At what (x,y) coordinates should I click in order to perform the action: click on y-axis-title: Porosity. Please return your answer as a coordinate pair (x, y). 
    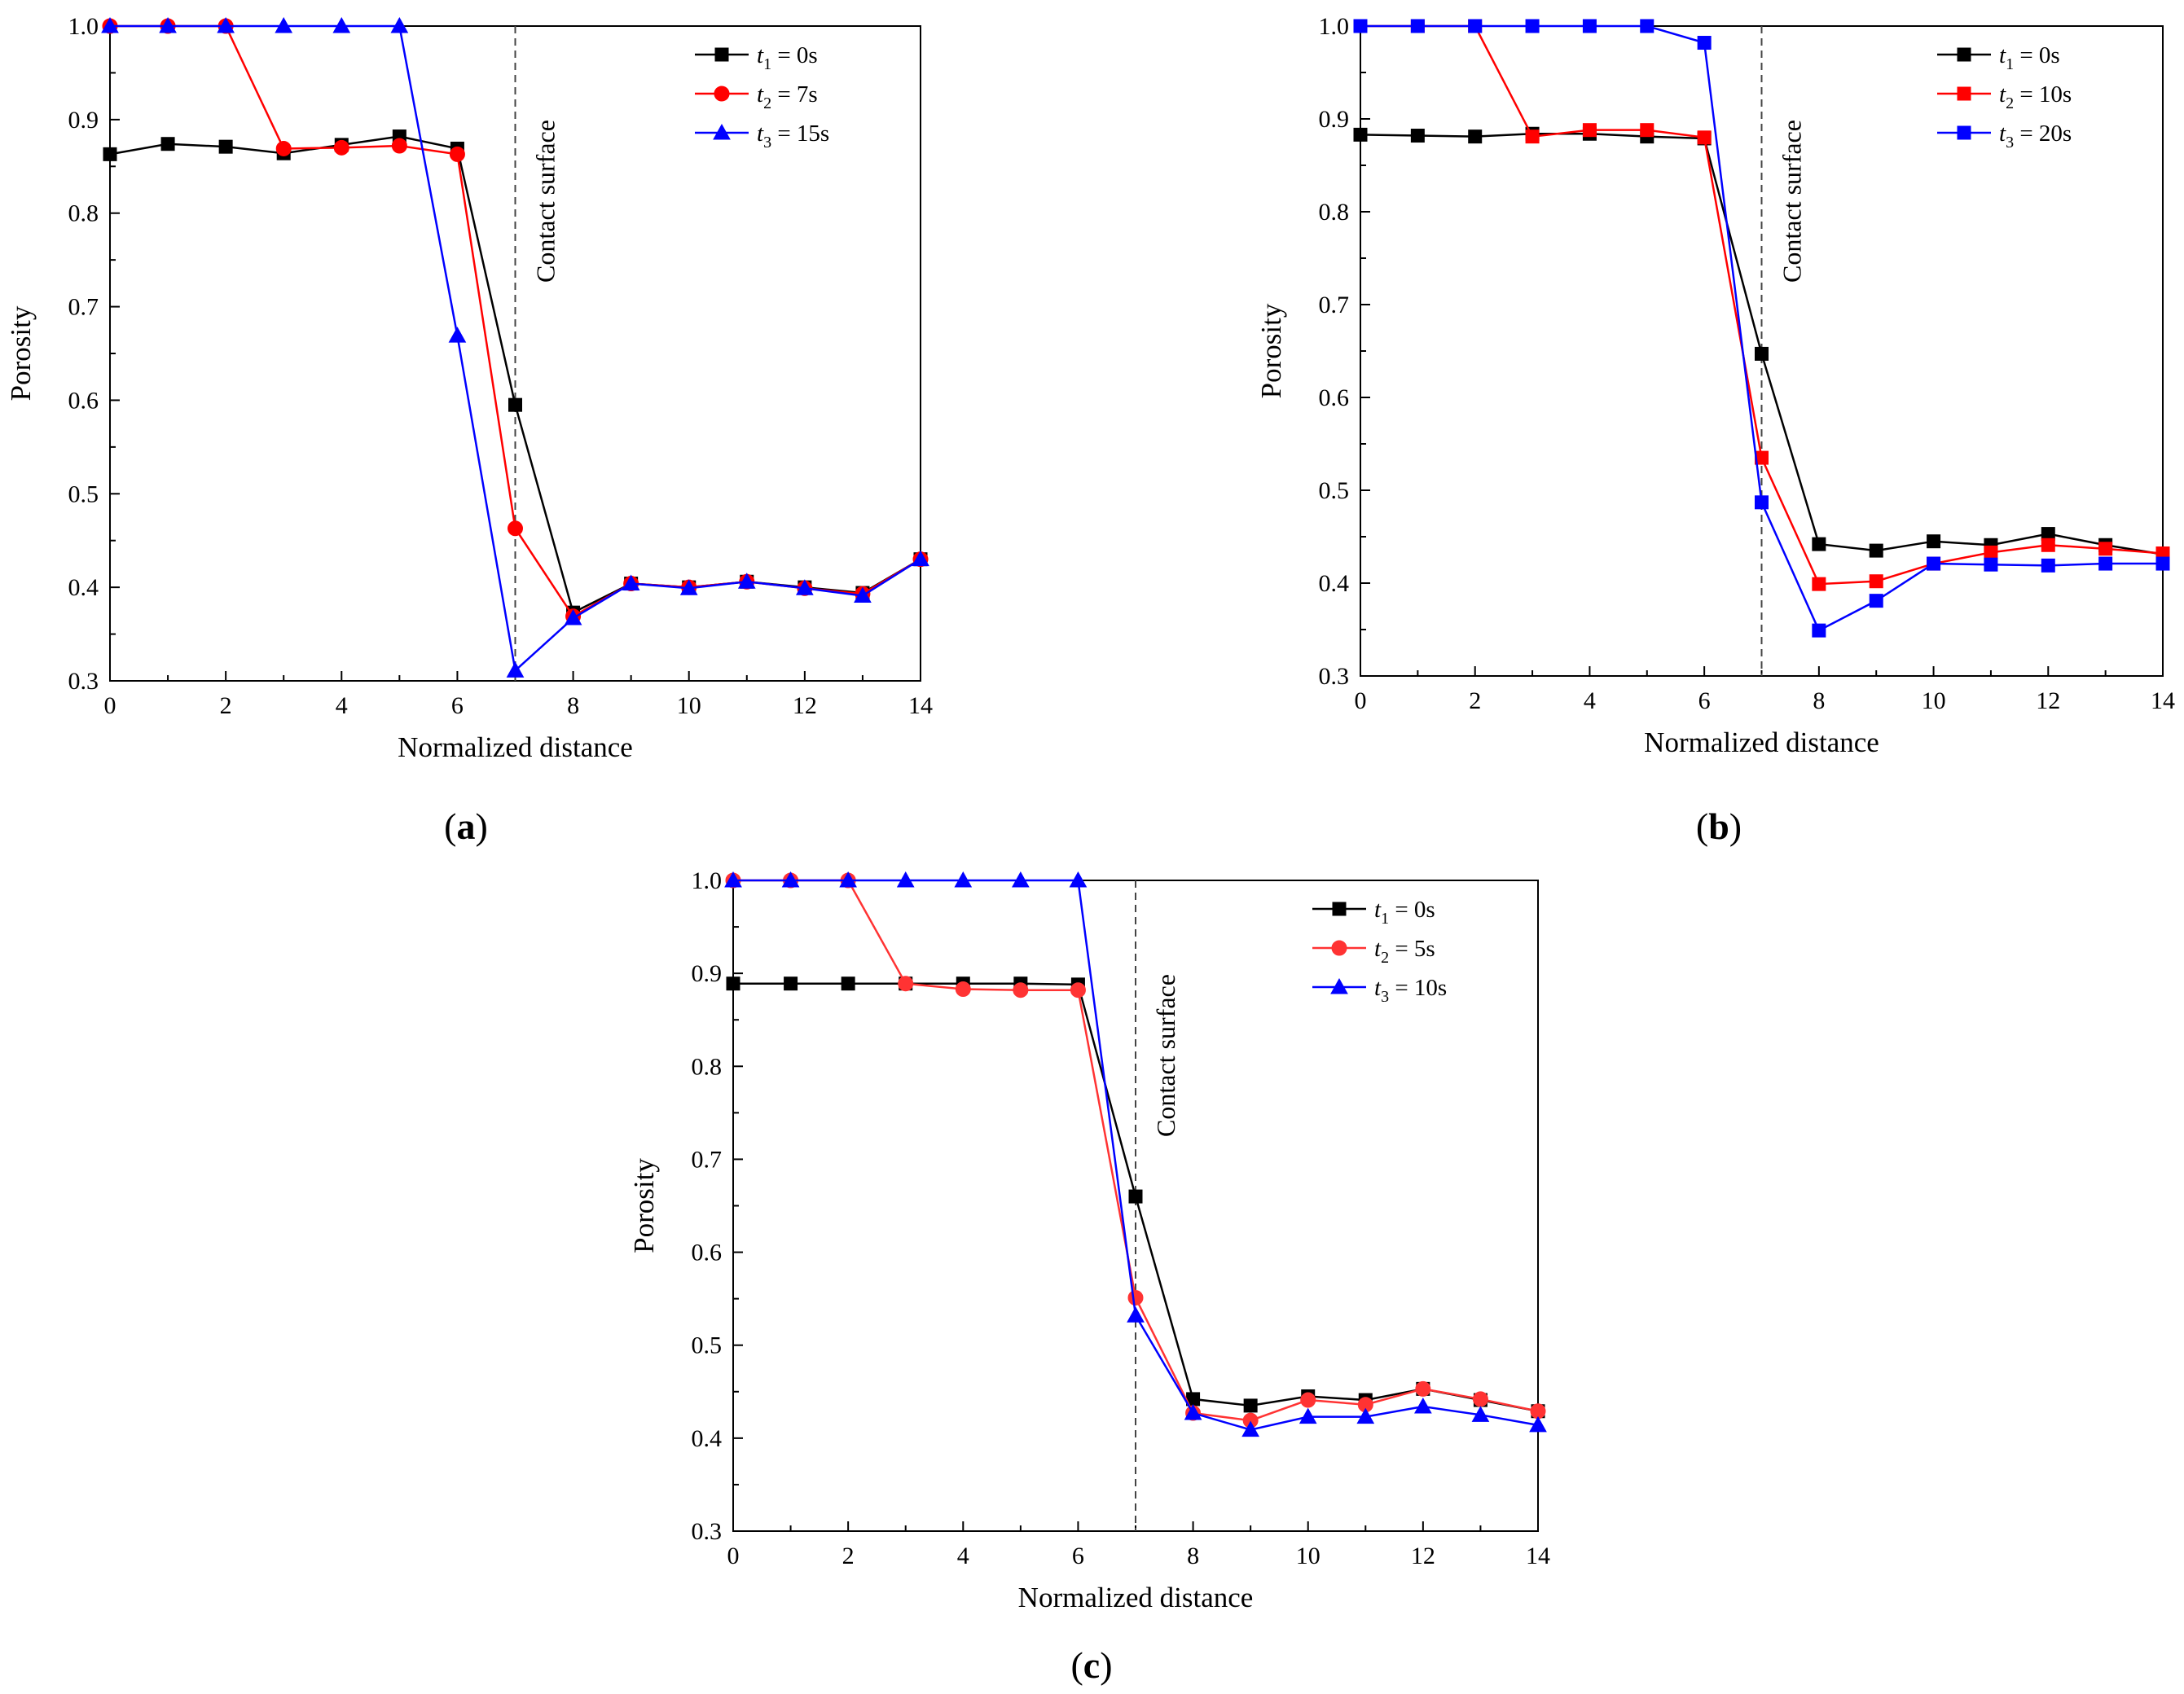
    Looking at the image, I should click on (1271, 350).